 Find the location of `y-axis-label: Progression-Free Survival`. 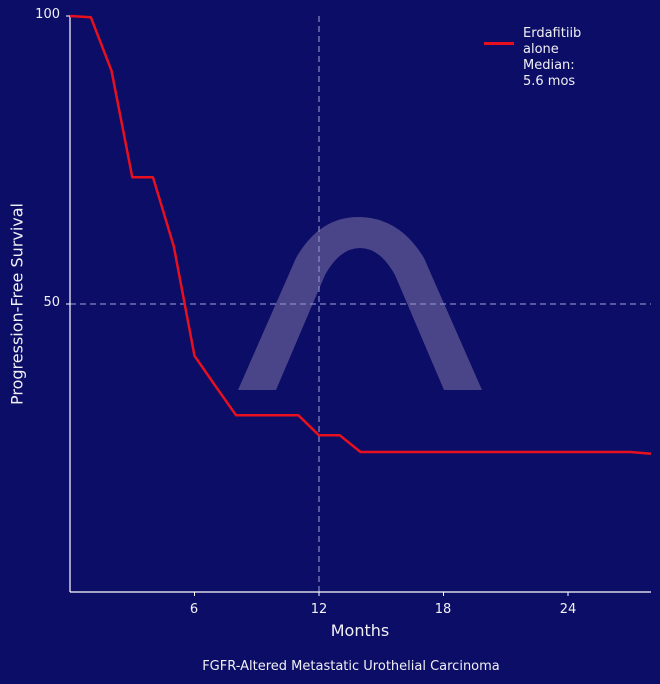

y-axis-label: Progression-Free Survival is located at coordinates (17, 304).